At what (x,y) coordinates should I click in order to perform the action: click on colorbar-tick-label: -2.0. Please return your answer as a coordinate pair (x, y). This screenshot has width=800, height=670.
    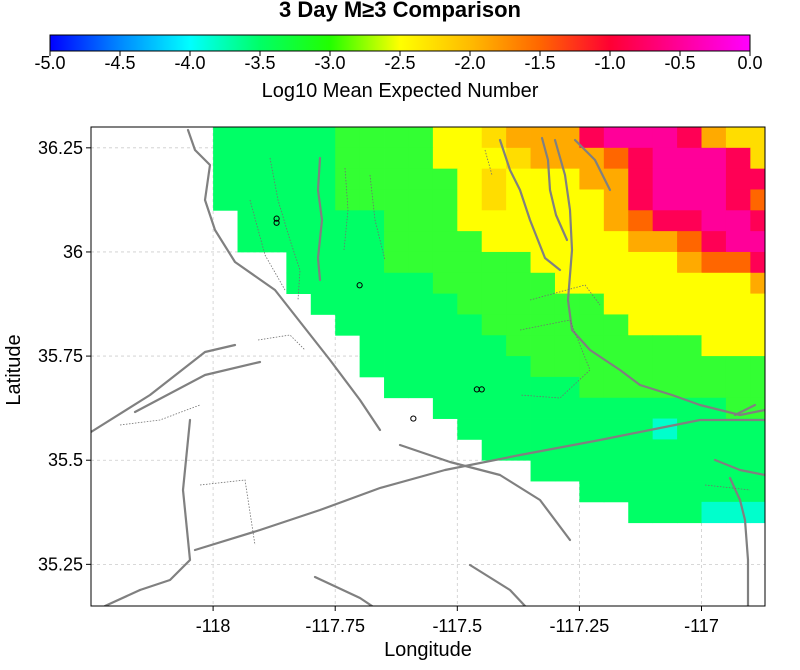
    Looking at the image, I should click on (469, 63).